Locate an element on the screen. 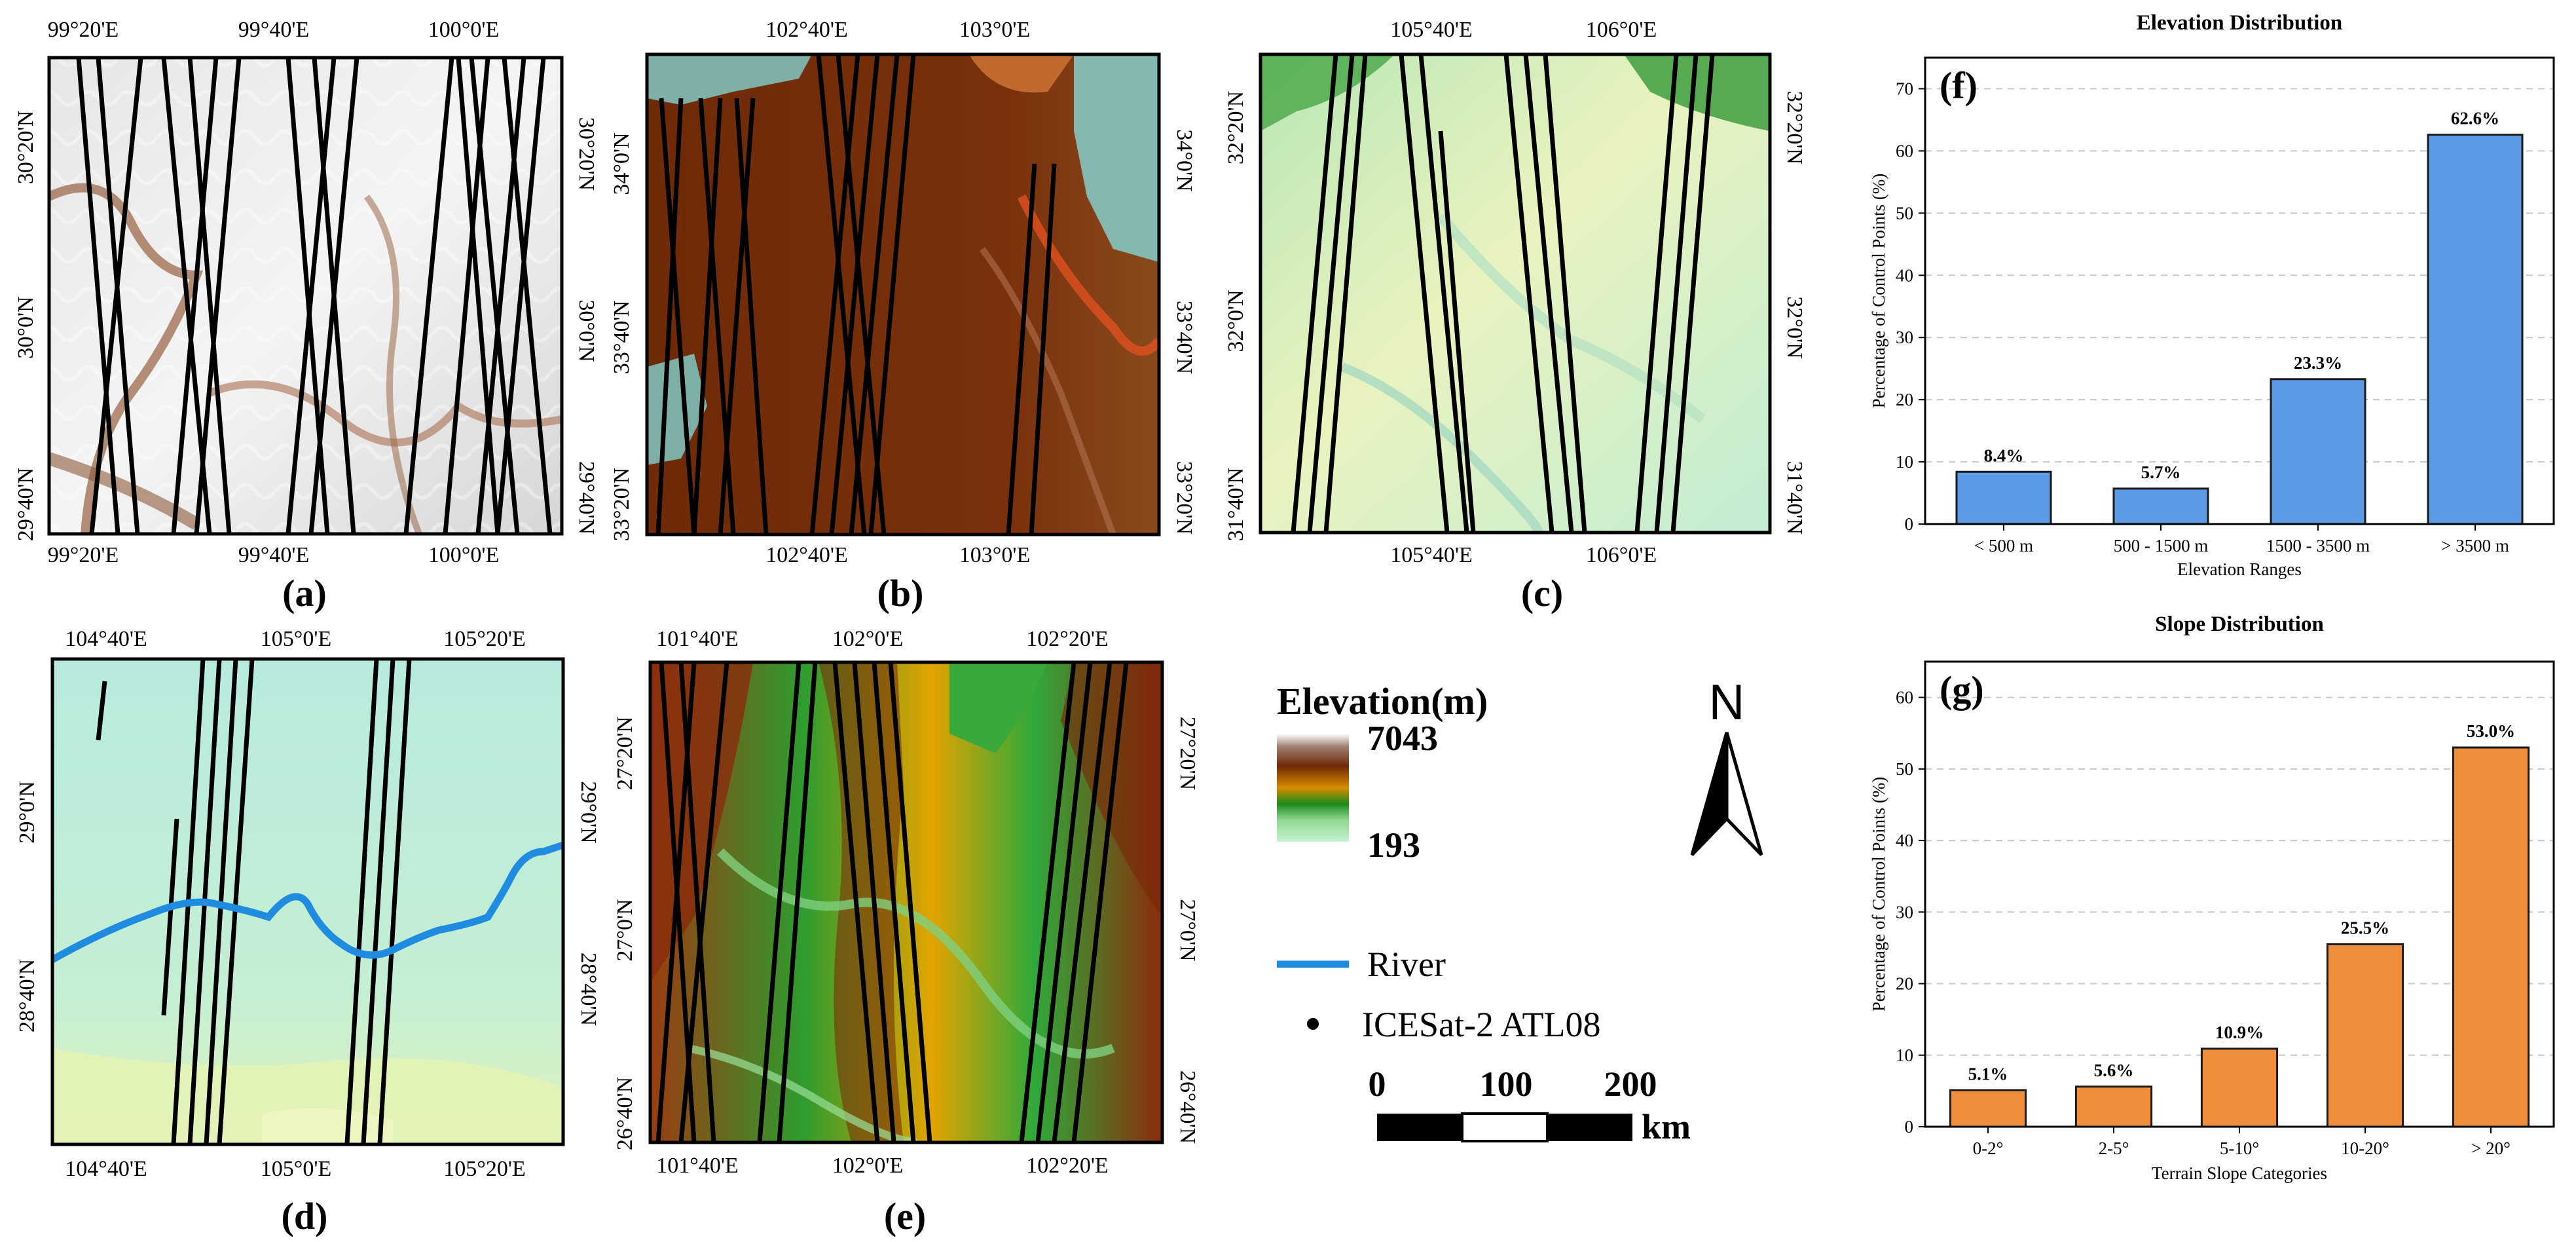 This screenshot has width=2576, height=1242. y-tick-label: 20 is located at coordinates (1904, 399).